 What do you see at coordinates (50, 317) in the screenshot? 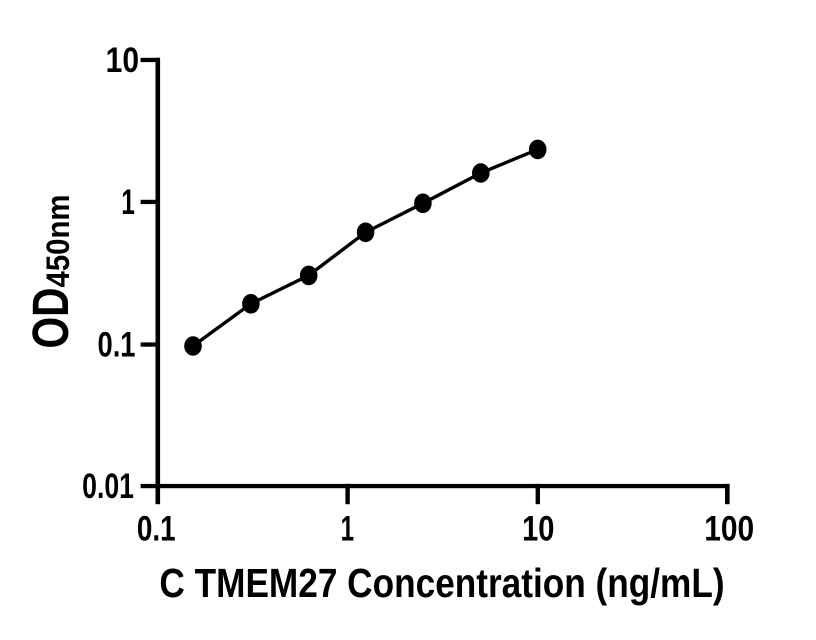
I see `svg-text: OD` at bounding box center [50, 317].